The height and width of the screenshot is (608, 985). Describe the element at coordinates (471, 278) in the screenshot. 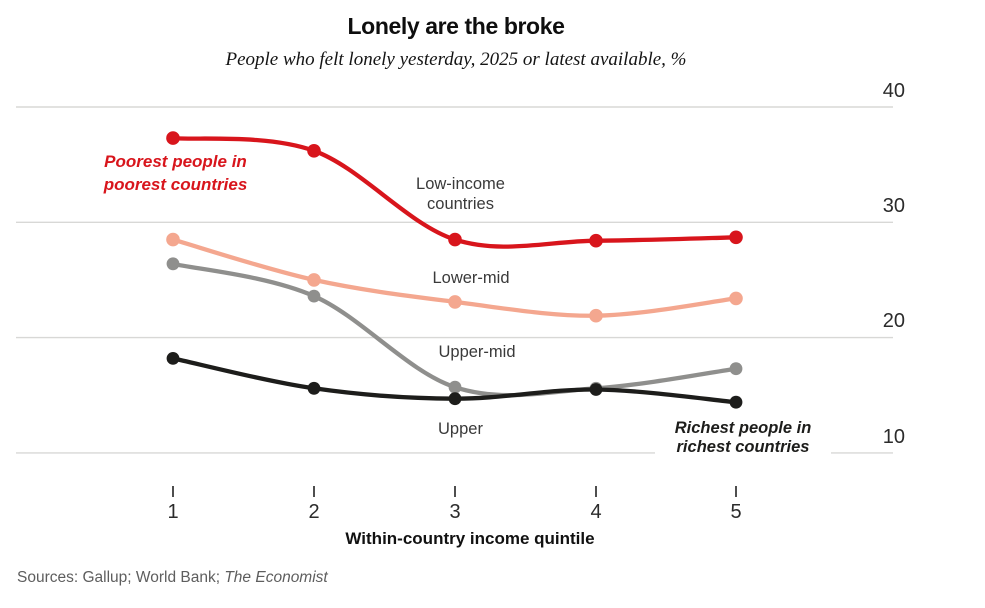

I see `series-label-lower-mid: Lower-mid` at that location.